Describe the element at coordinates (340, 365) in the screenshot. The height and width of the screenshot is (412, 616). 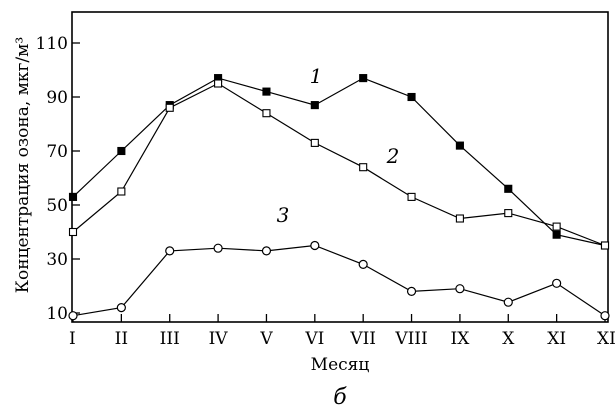
I see `x-axis-title: Месяц` at that location.